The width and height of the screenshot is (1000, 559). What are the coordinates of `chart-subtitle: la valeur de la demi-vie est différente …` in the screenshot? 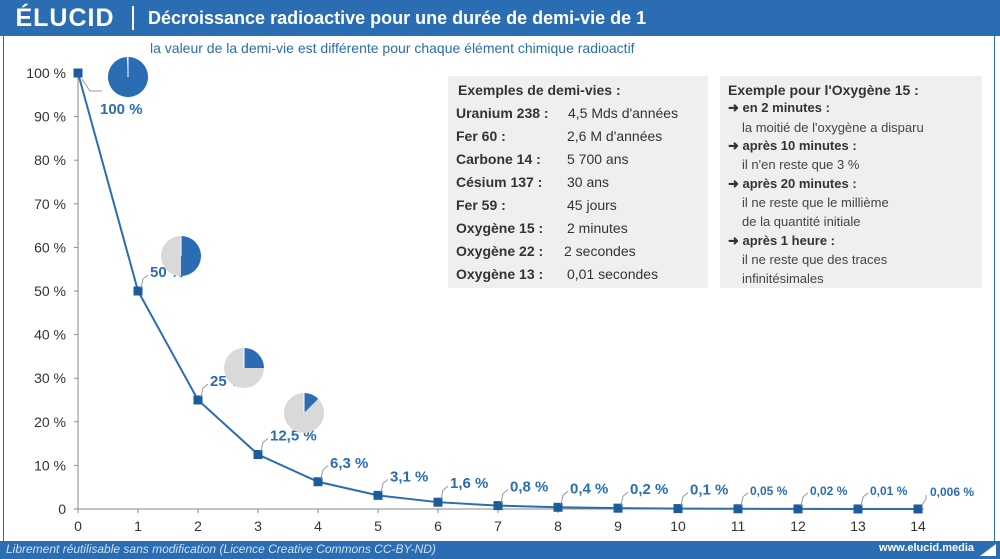 It's located at (392, 48).